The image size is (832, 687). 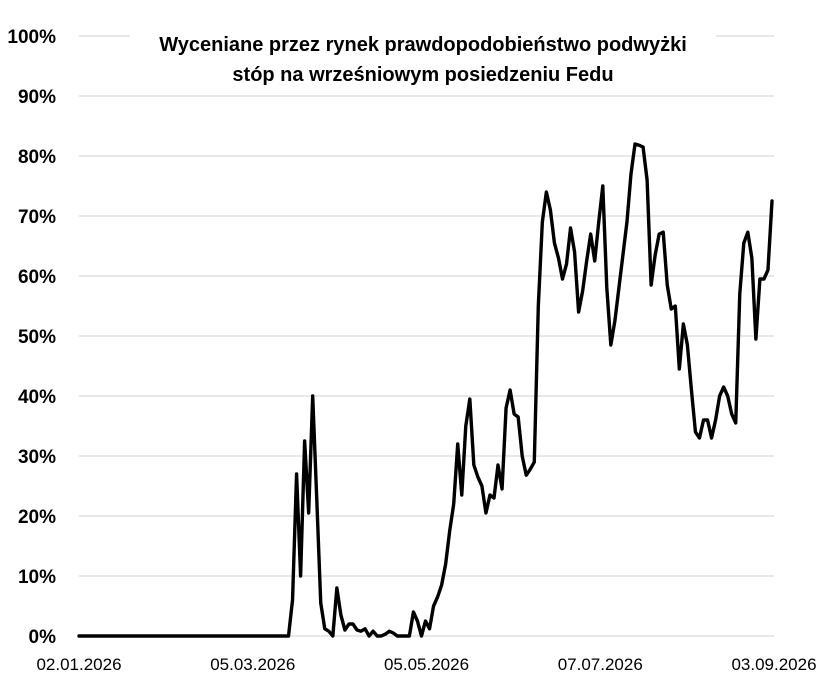 I want to click on y-tick-label: 10%, so click(x=37, y=577).